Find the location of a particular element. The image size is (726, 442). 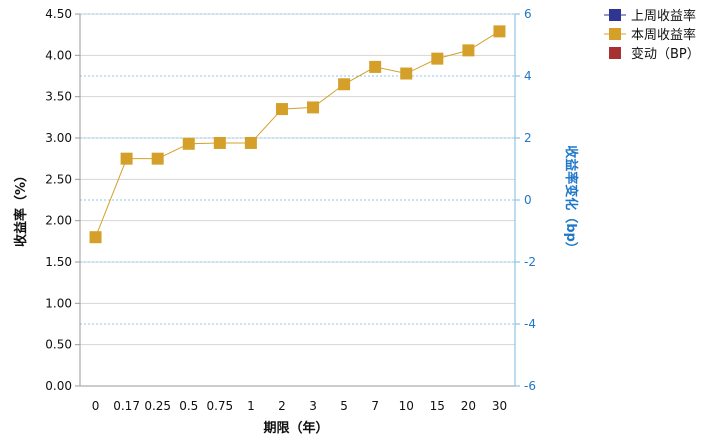

x-tick-label: 30 is located at coordinates (499, 406).